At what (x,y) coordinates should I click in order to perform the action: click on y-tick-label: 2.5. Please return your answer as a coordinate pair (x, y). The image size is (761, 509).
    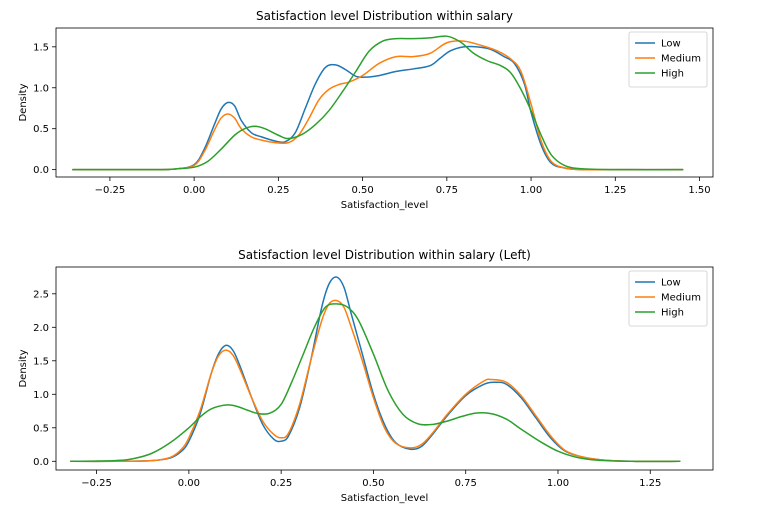
    Looking at the image, I should click on (41, 294).